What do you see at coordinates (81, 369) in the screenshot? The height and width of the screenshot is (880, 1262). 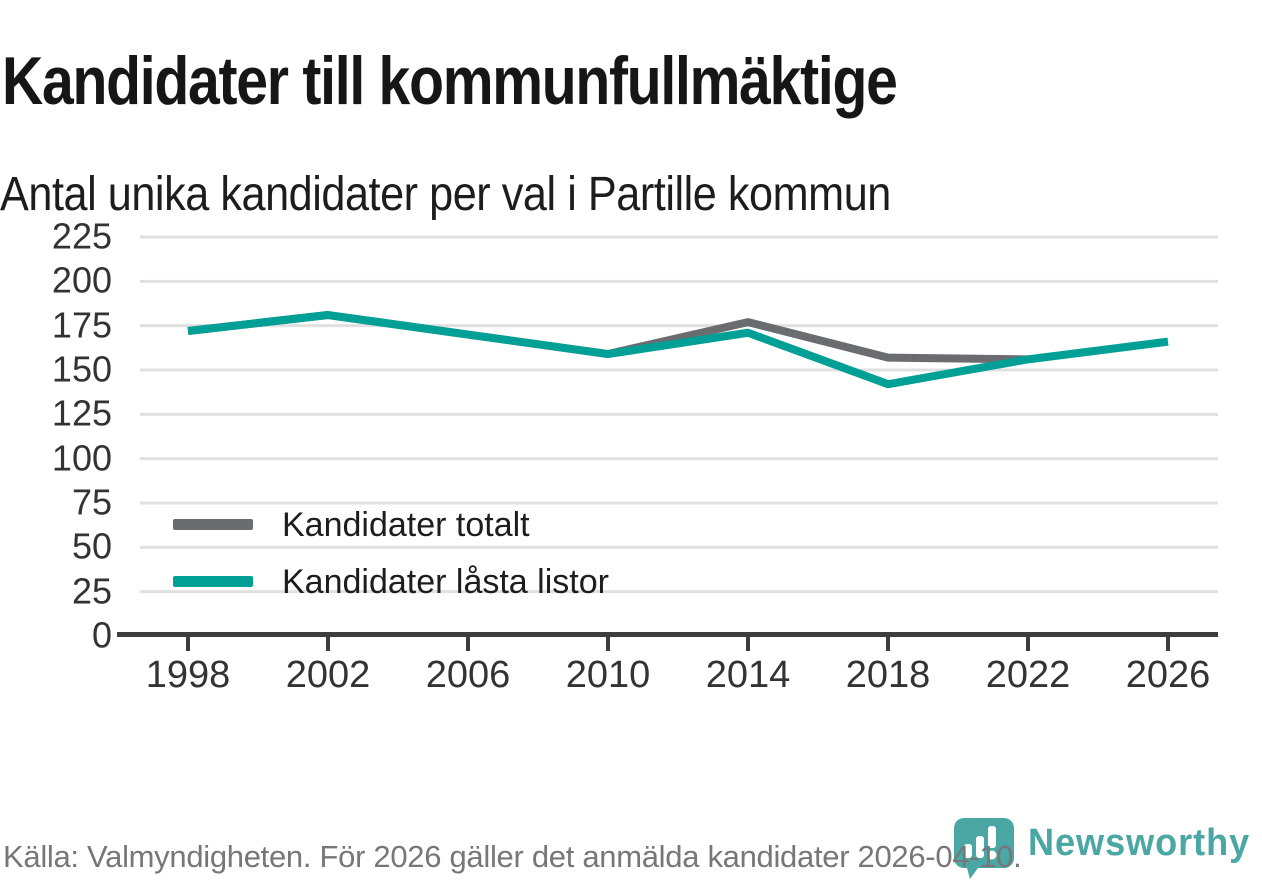 I see `y-axis-tick-label: 150` at bounding box center [81, 369].